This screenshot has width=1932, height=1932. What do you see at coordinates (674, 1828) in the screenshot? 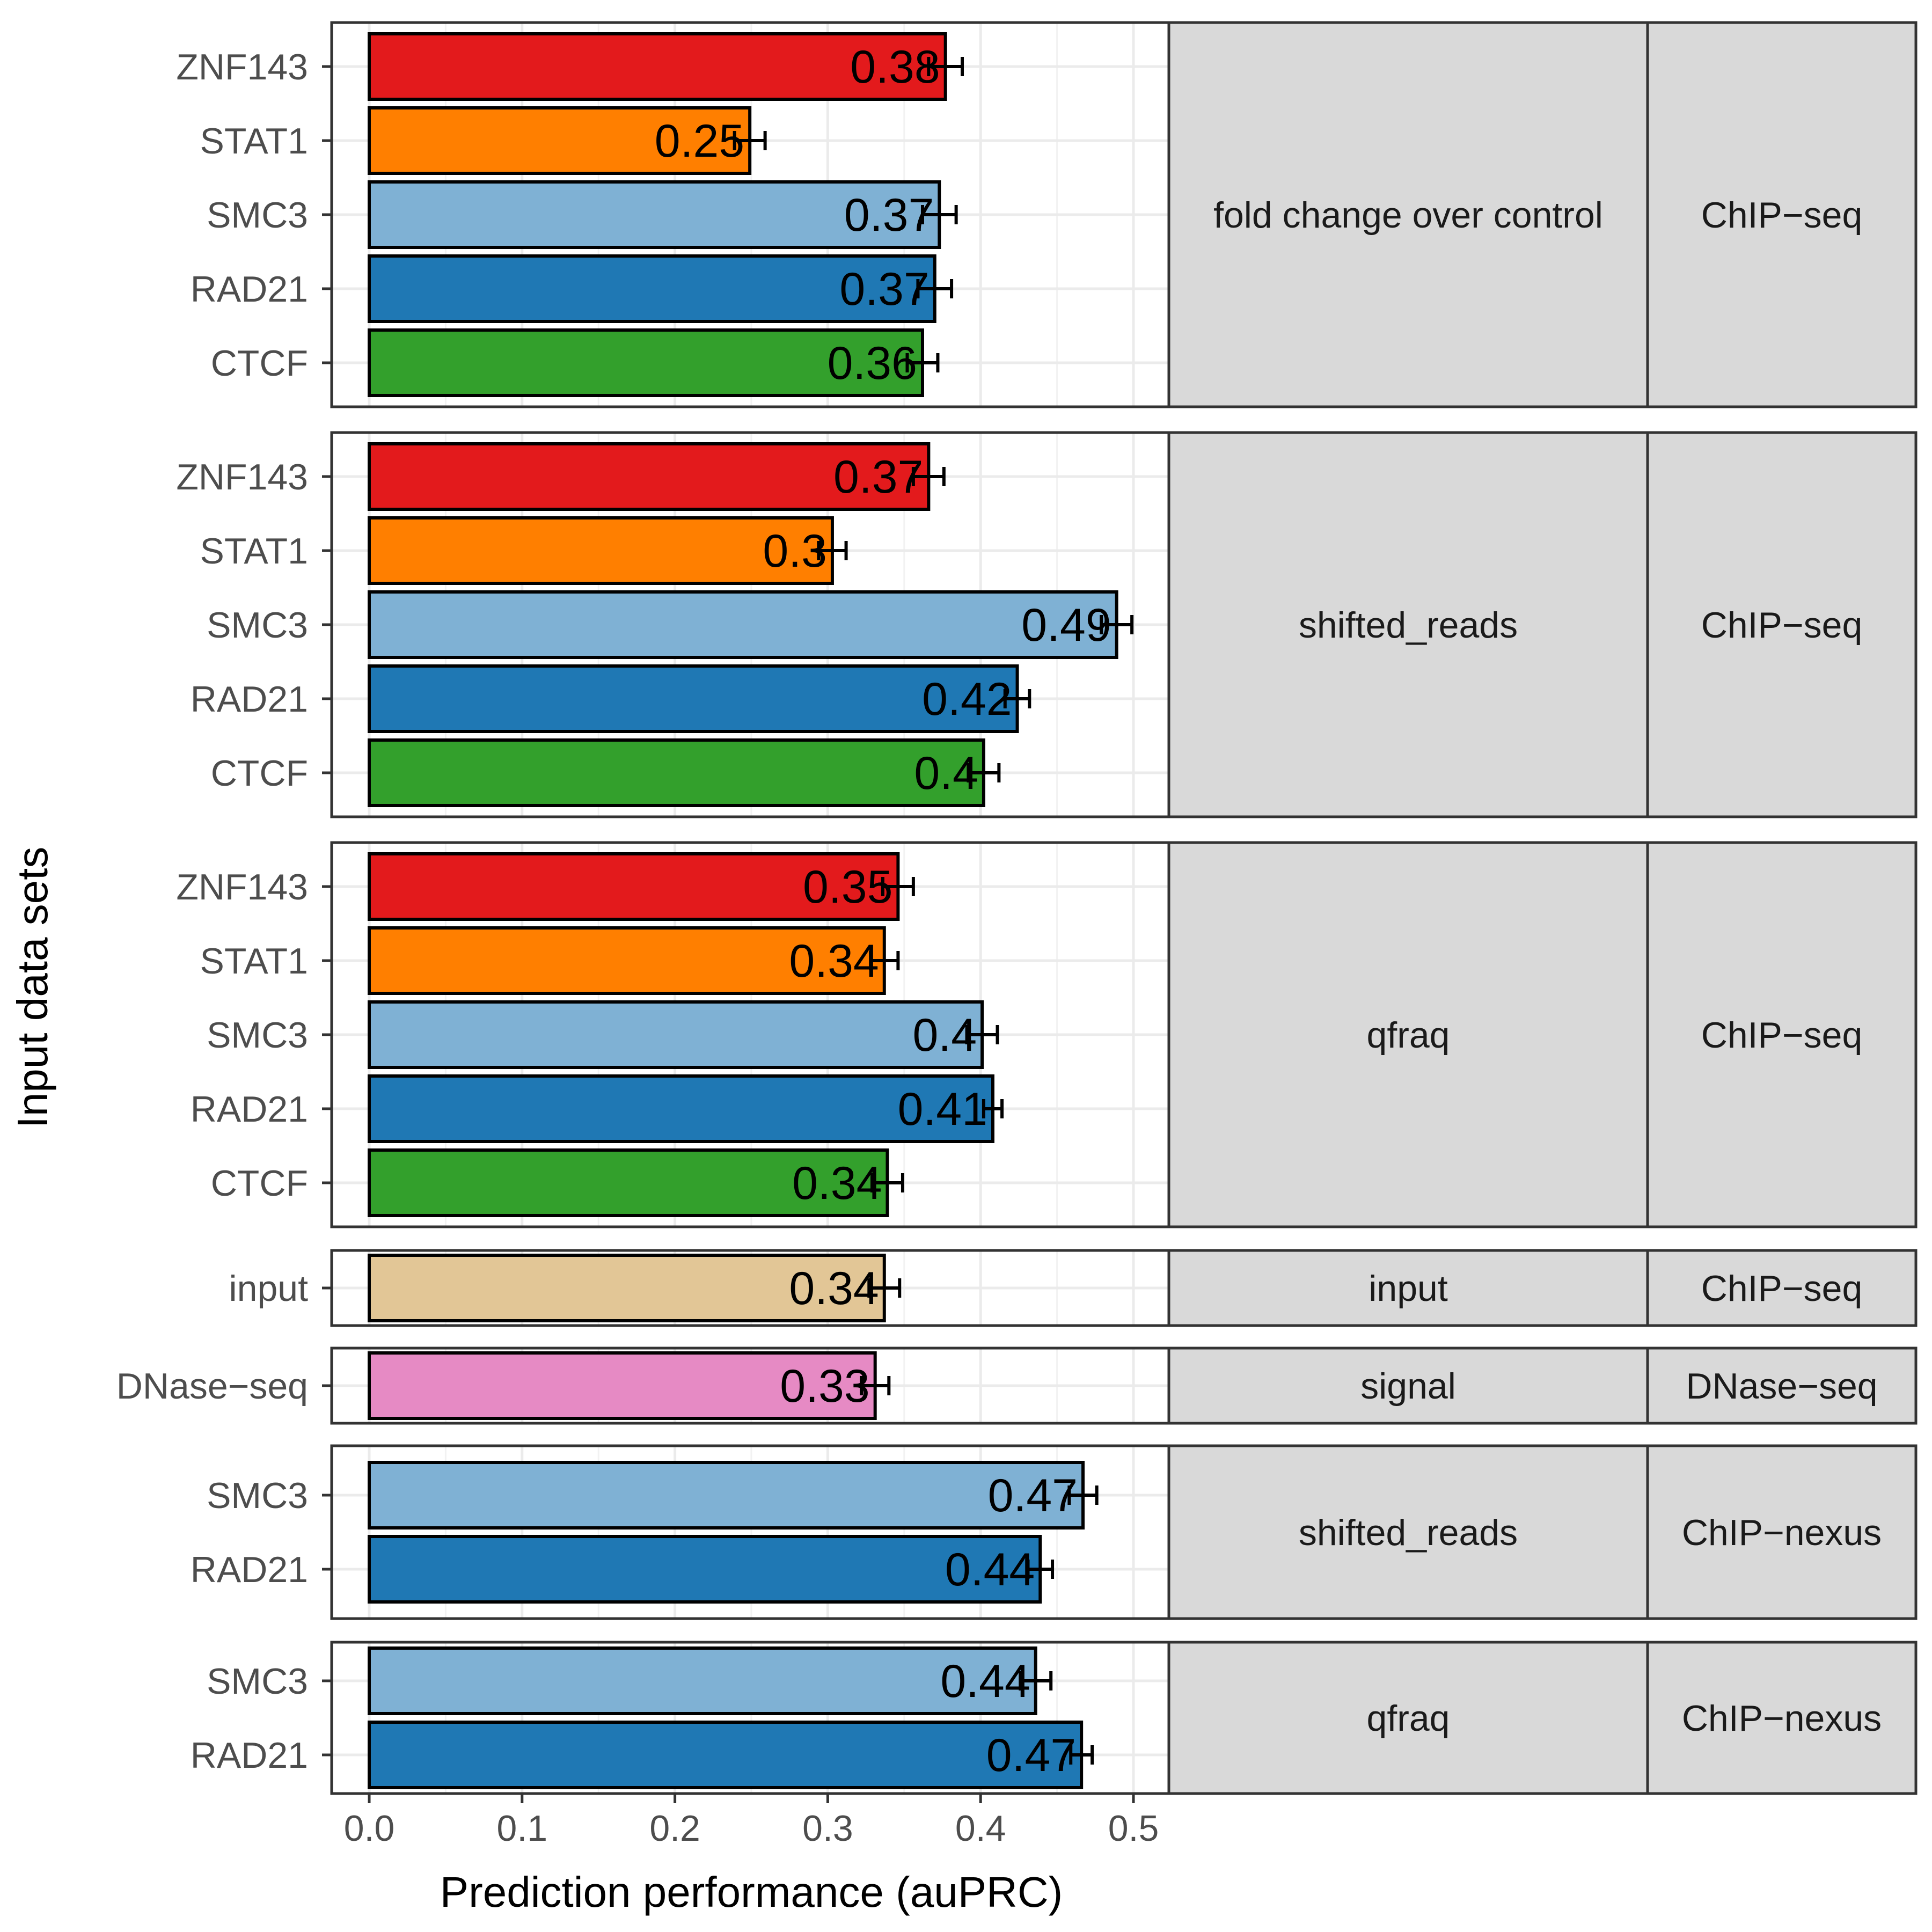
I see `x-tick-label: 0.2` at bounding box center [674, 1828].